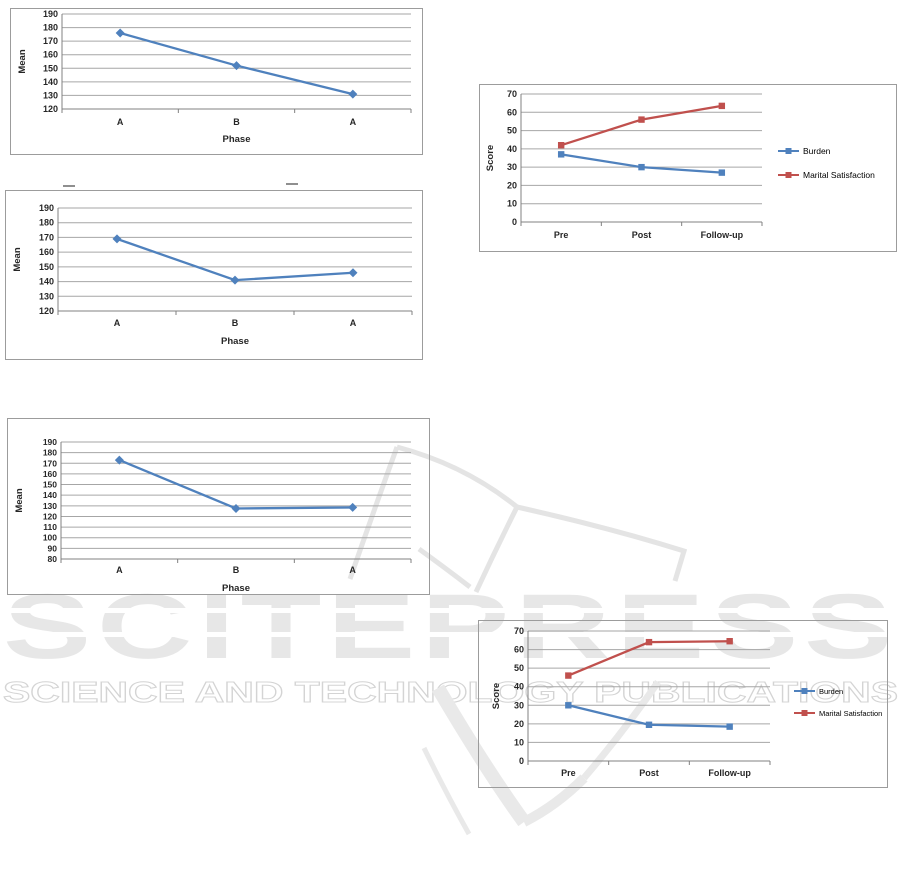 The image size is (901, 872). I want to click on logo-wing-right-arc, so click(602, 543).